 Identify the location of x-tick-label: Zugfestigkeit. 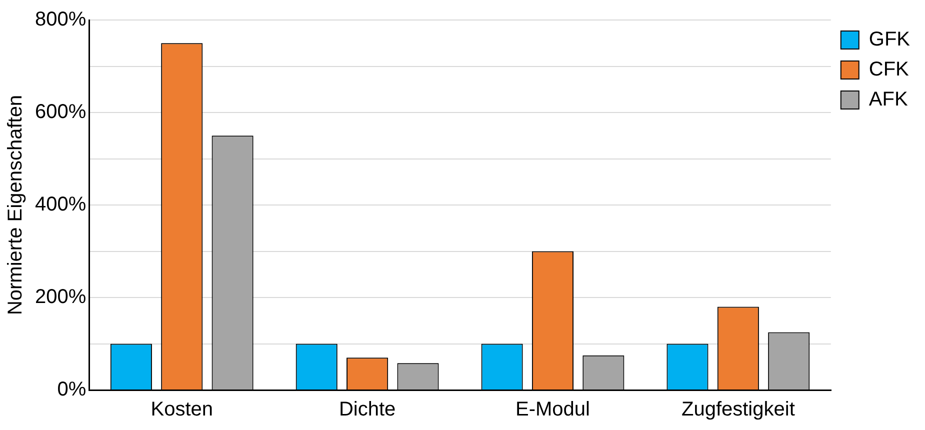
(738, 409).